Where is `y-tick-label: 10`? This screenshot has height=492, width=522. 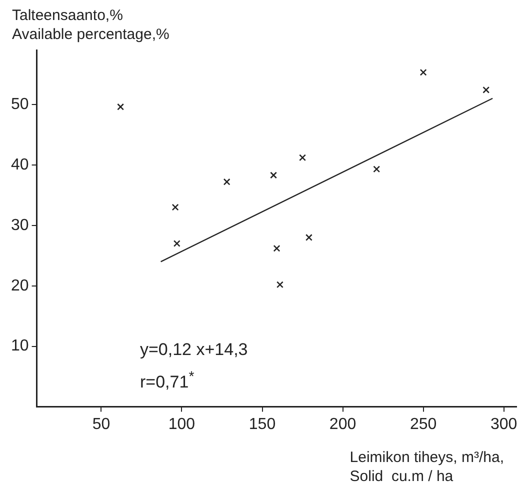 y-tick-label: 10 is located at coordinates (20, 346).